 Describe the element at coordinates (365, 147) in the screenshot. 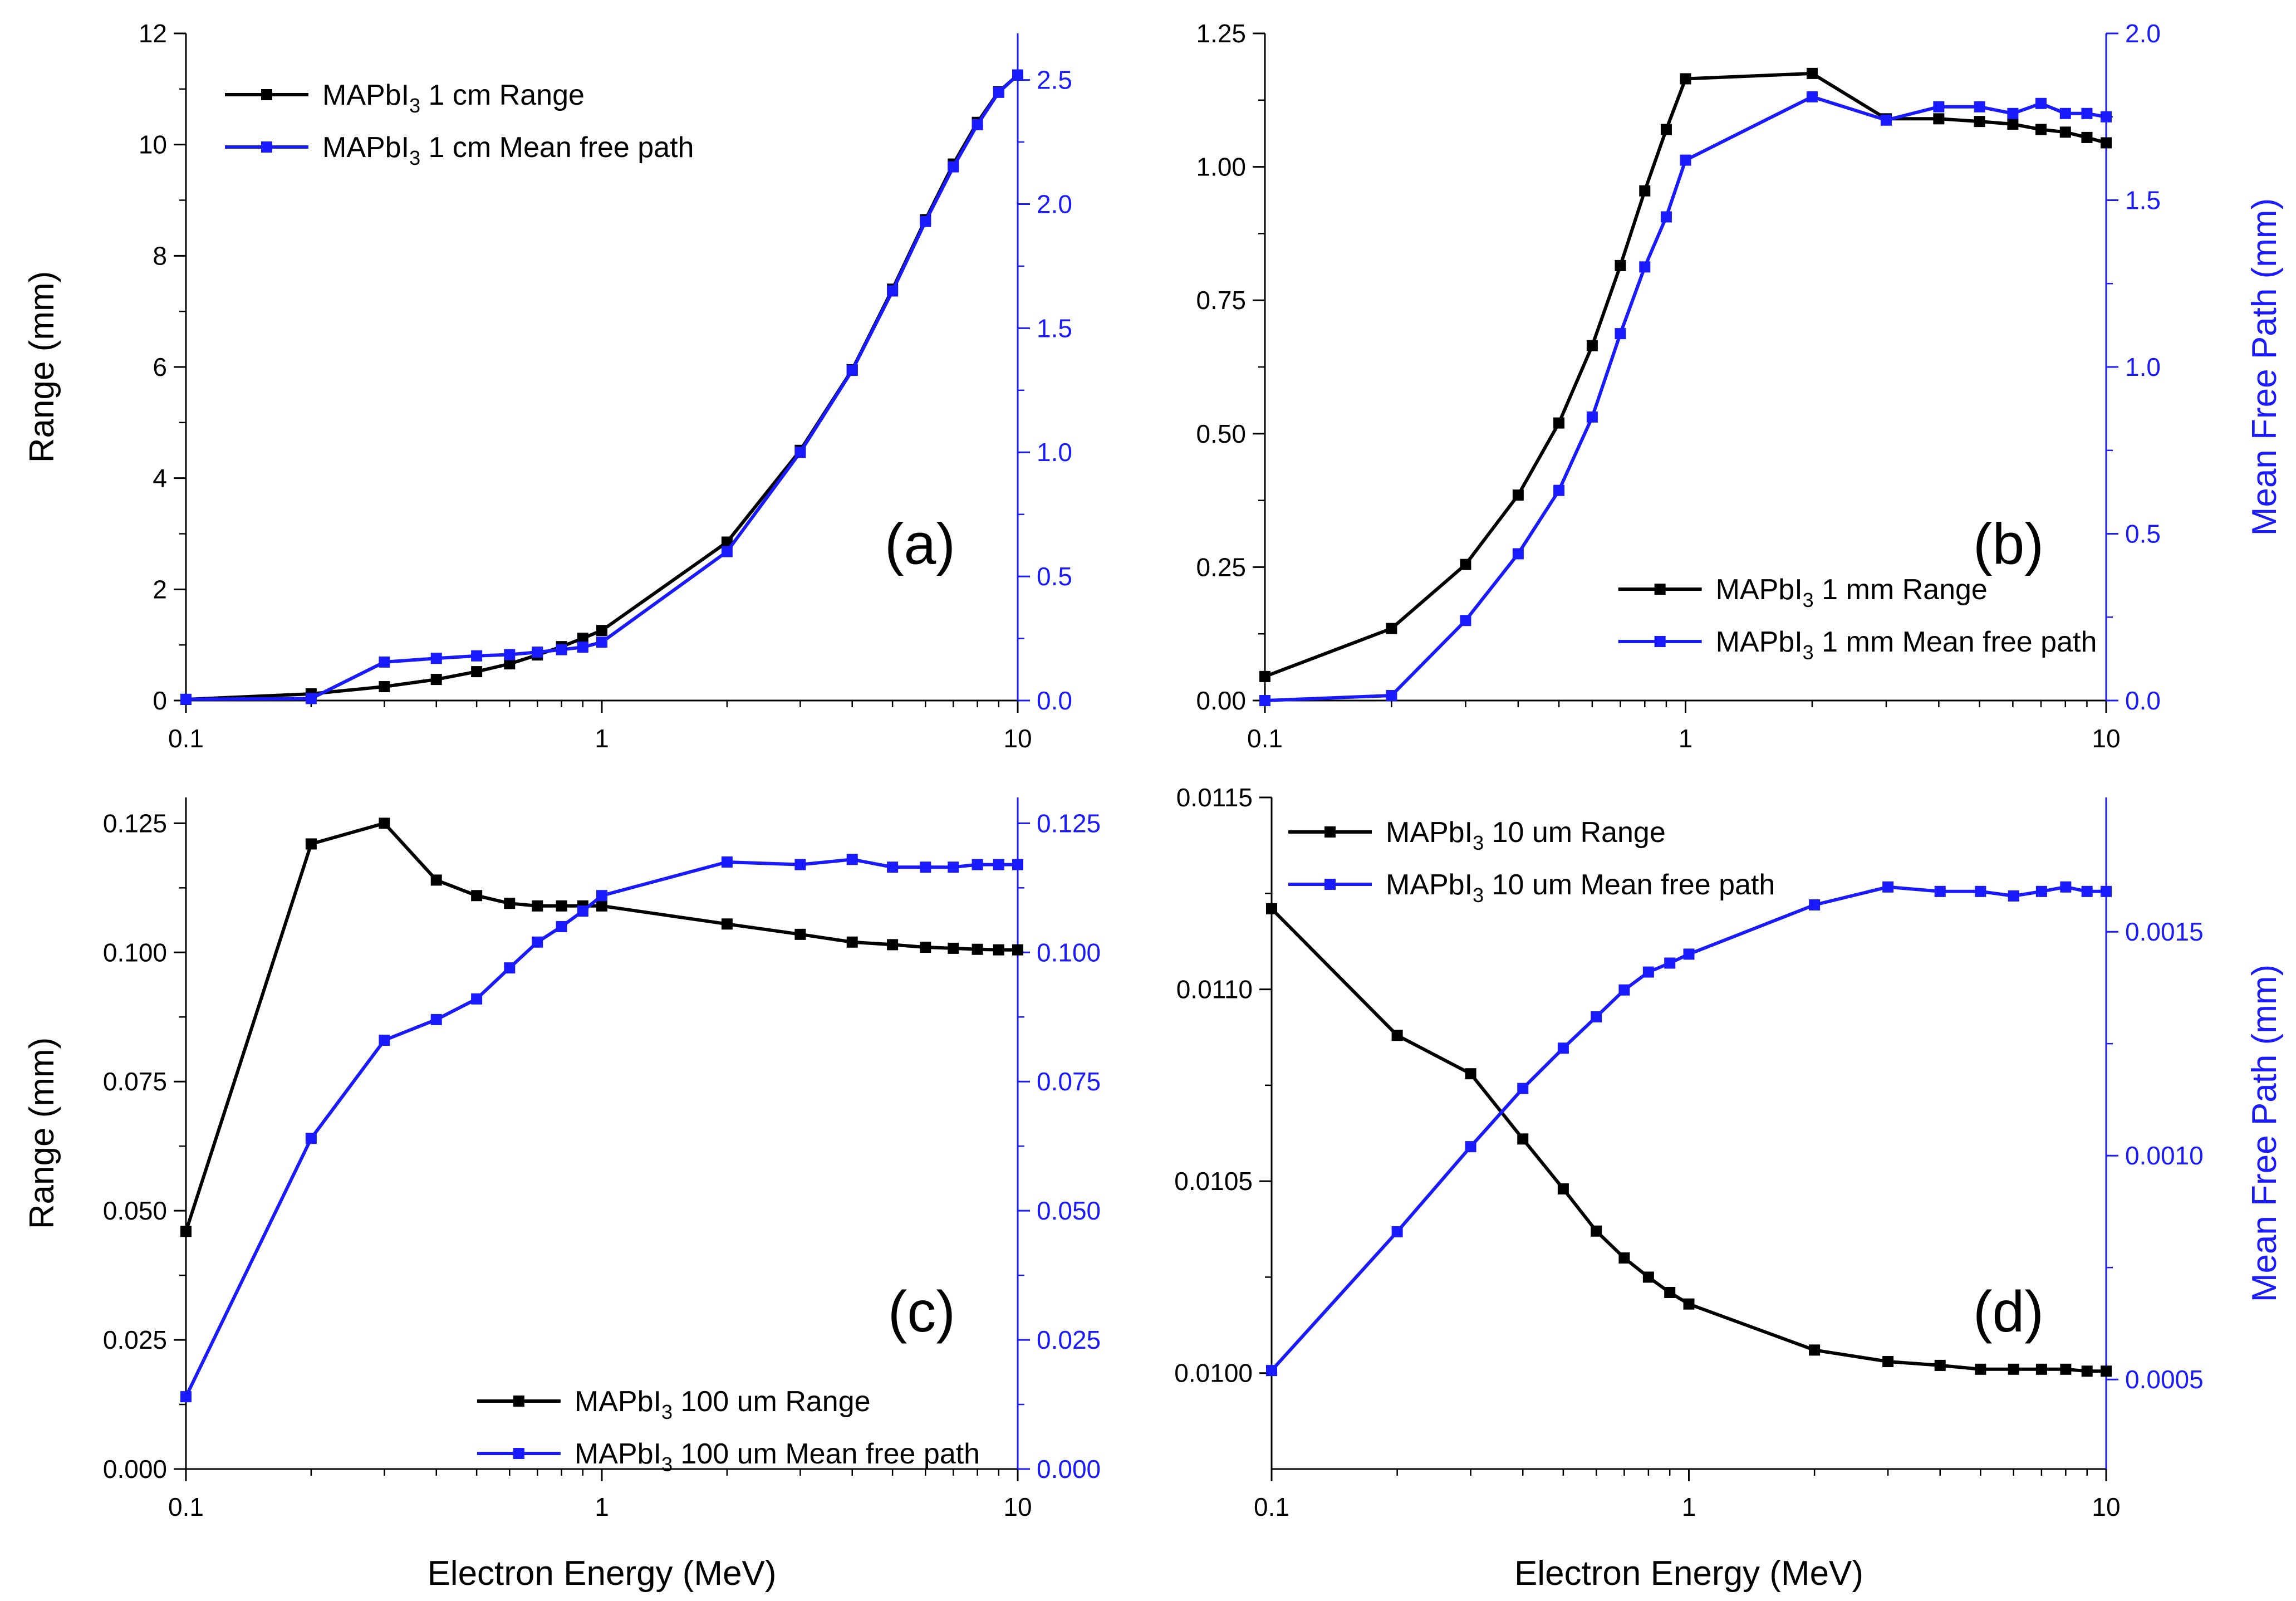

I see `legend-label-prefix: MAPbI` at that location.